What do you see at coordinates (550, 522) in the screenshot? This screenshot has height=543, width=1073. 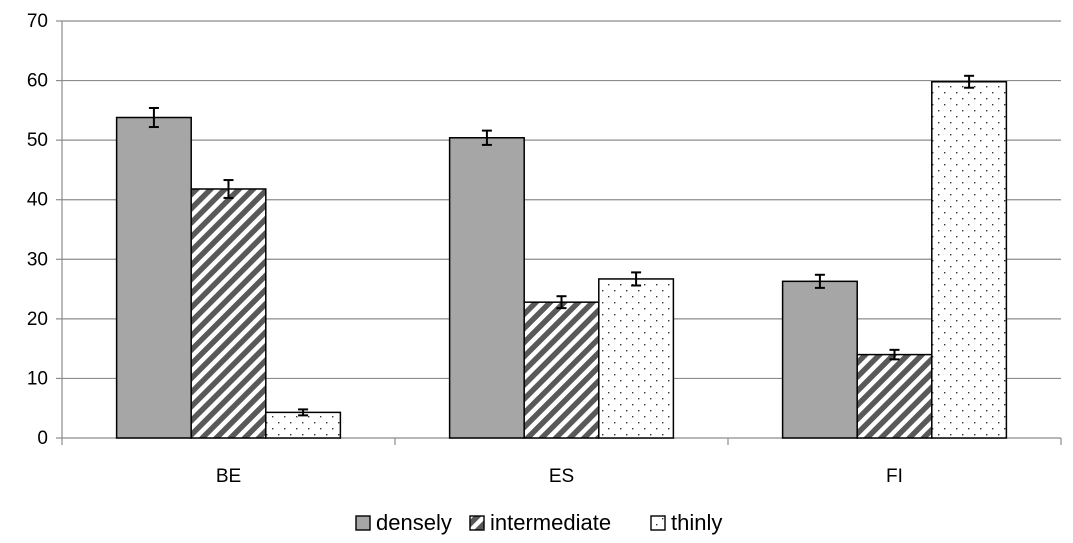 I see `legend-label: intermediate` at bounding box center [550, 522].